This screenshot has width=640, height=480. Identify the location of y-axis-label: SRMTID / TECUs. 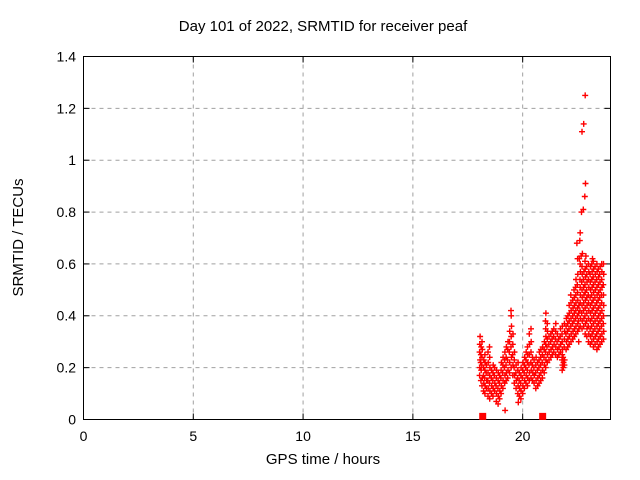
(18, 237).